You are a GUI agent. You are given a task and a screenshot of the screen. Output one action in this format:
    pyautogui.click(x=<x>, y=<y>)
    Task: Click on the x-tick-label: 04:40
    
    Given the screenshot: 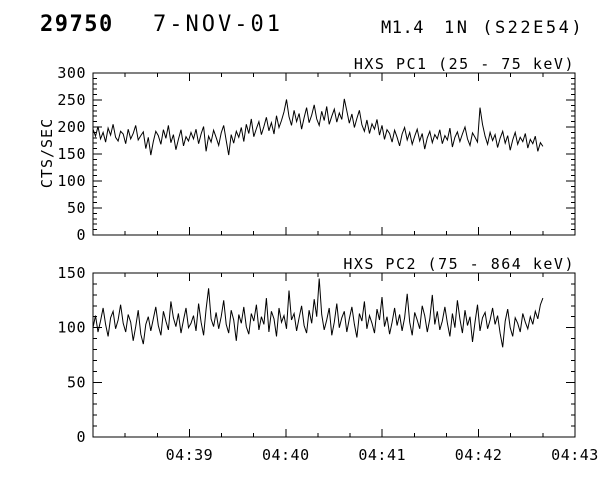 What is the action you would take?
    pyautogui.click(x=286, y=455)
    